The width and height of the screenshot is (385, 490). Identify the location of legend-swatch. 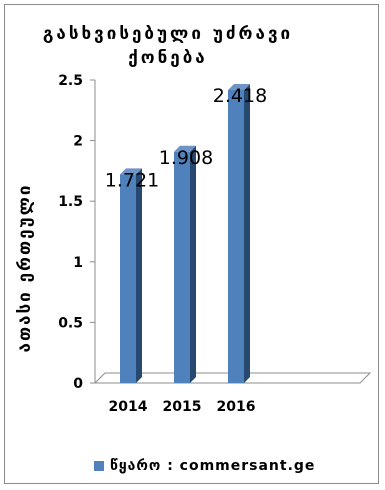
(99, 466).